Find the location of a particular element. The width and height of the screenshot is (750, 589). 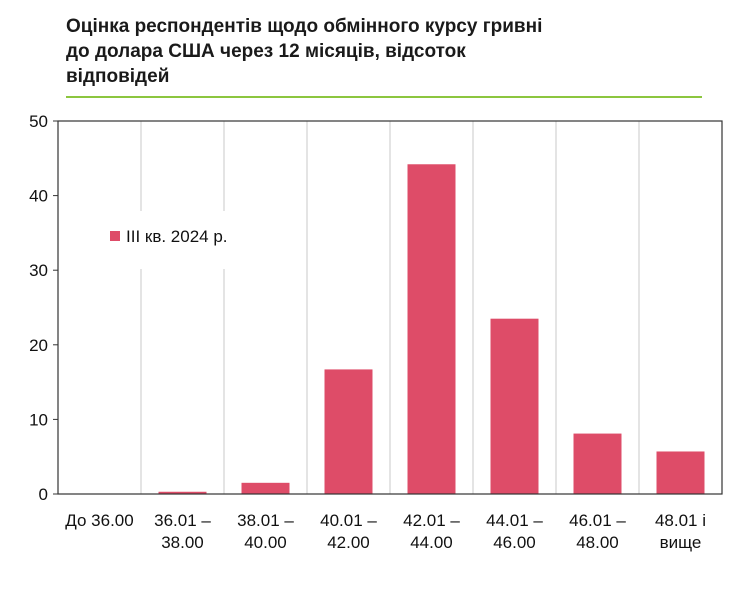

x-tick-label: 40.01 –42.00 is located at coordinates (348, 531).